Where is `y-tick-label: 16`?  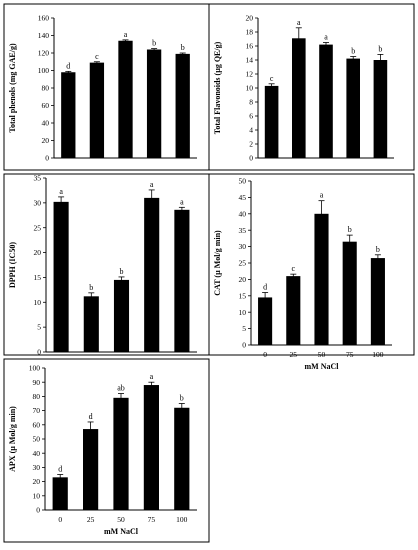
y-tick-label: 16 is located at coordinates (250, 46).